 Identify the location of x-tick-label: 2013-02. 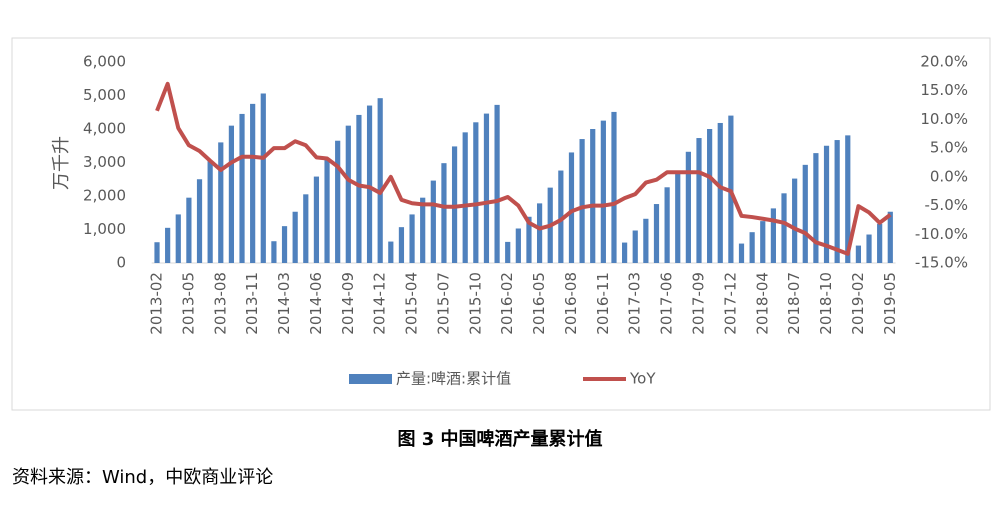
(157, 303).